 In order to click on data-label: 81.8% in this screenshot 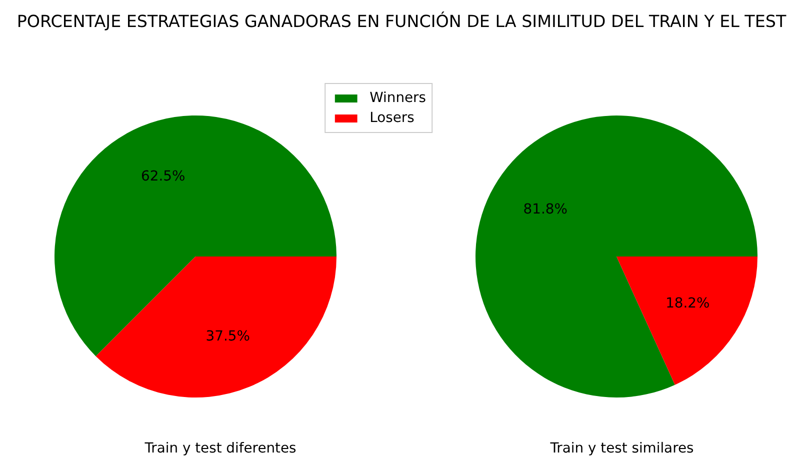, I will do `click(545, 210)`.